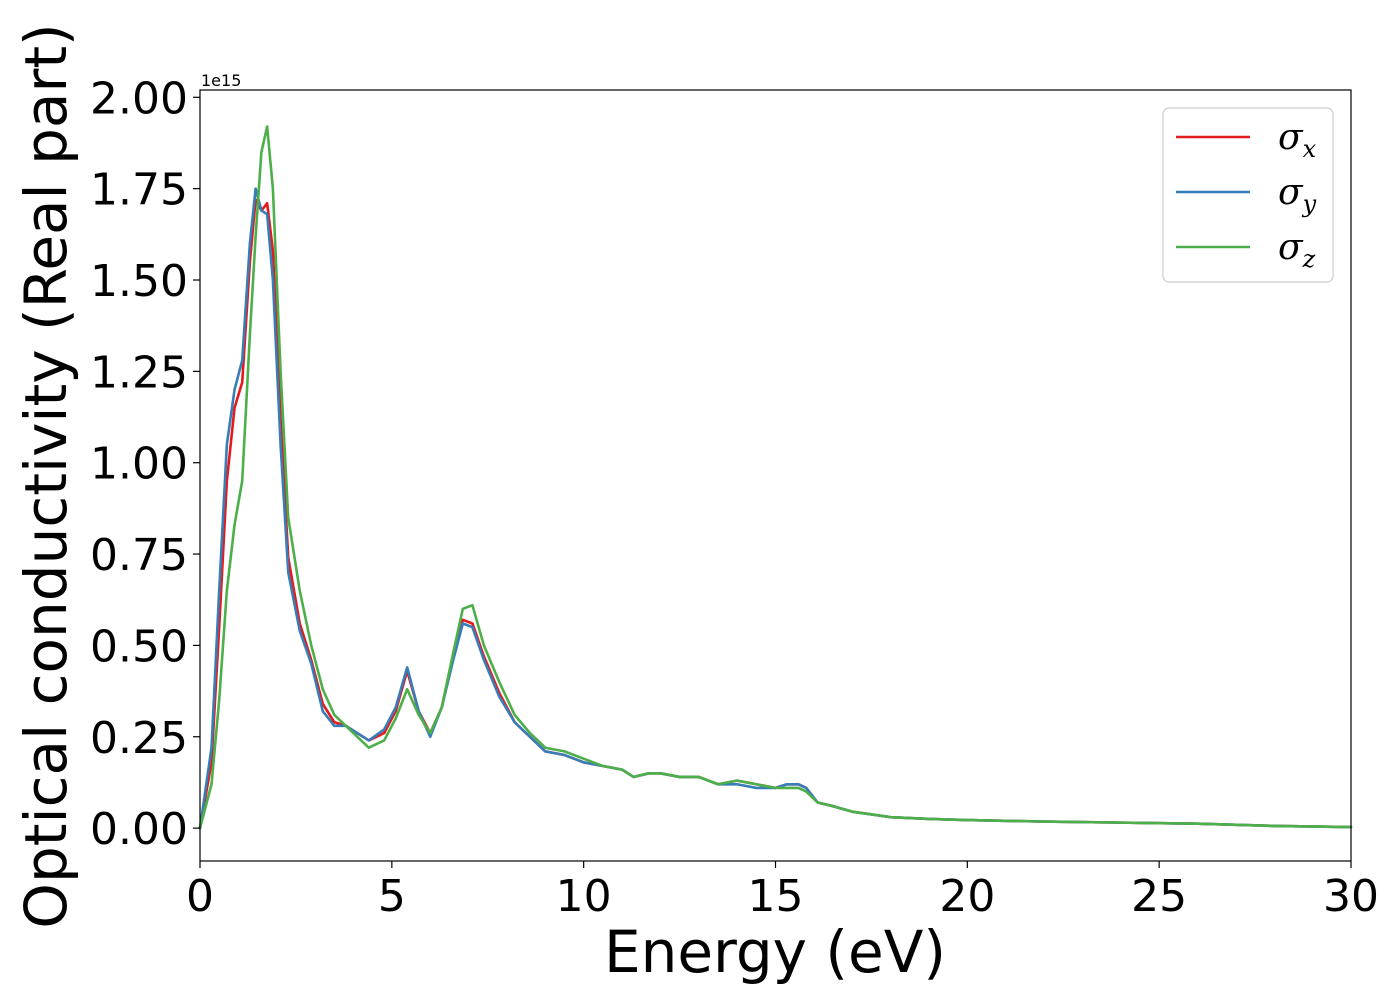 The image size is (1400, 1000). What do you see at coordinates (1310, 149) in the screenshot?
I see `legend-label-subscript: x` at bounding box center [1310, 149].